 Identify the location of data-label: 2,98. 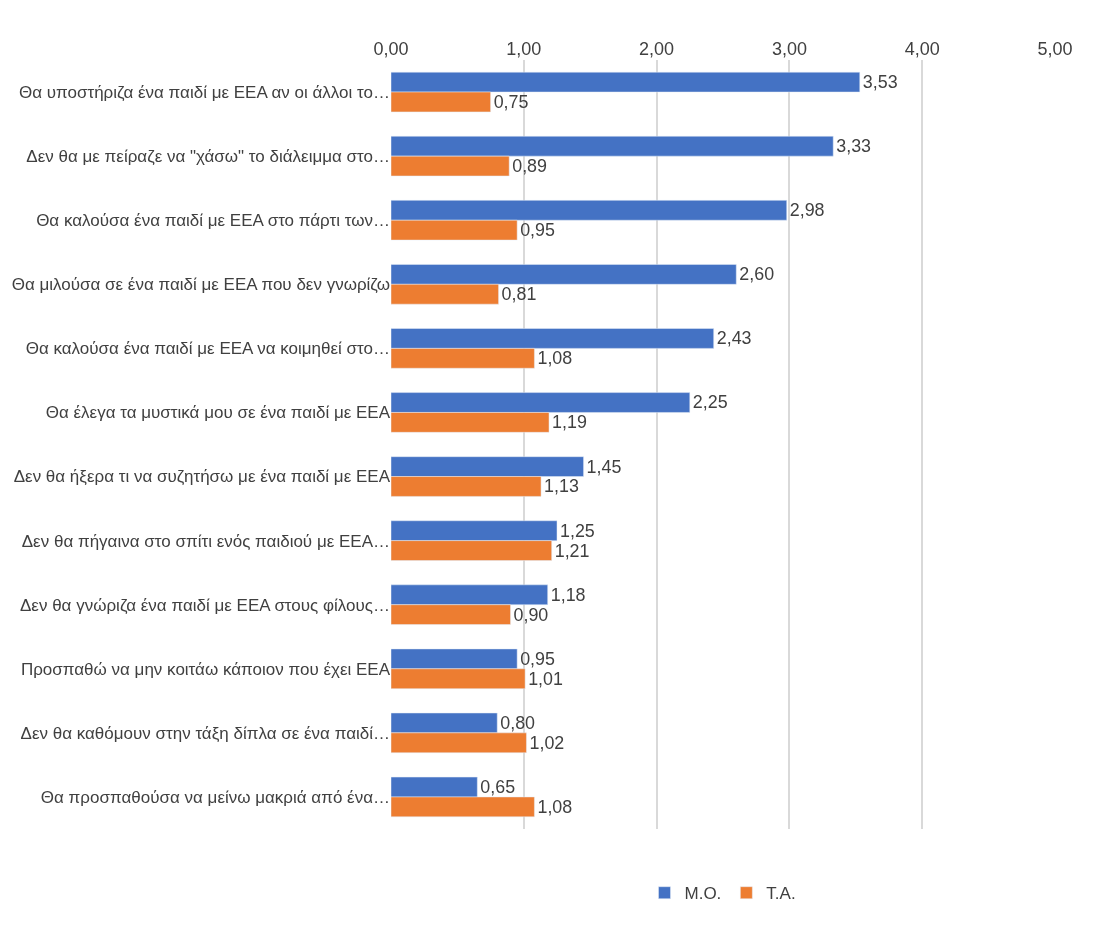
(807, 210).